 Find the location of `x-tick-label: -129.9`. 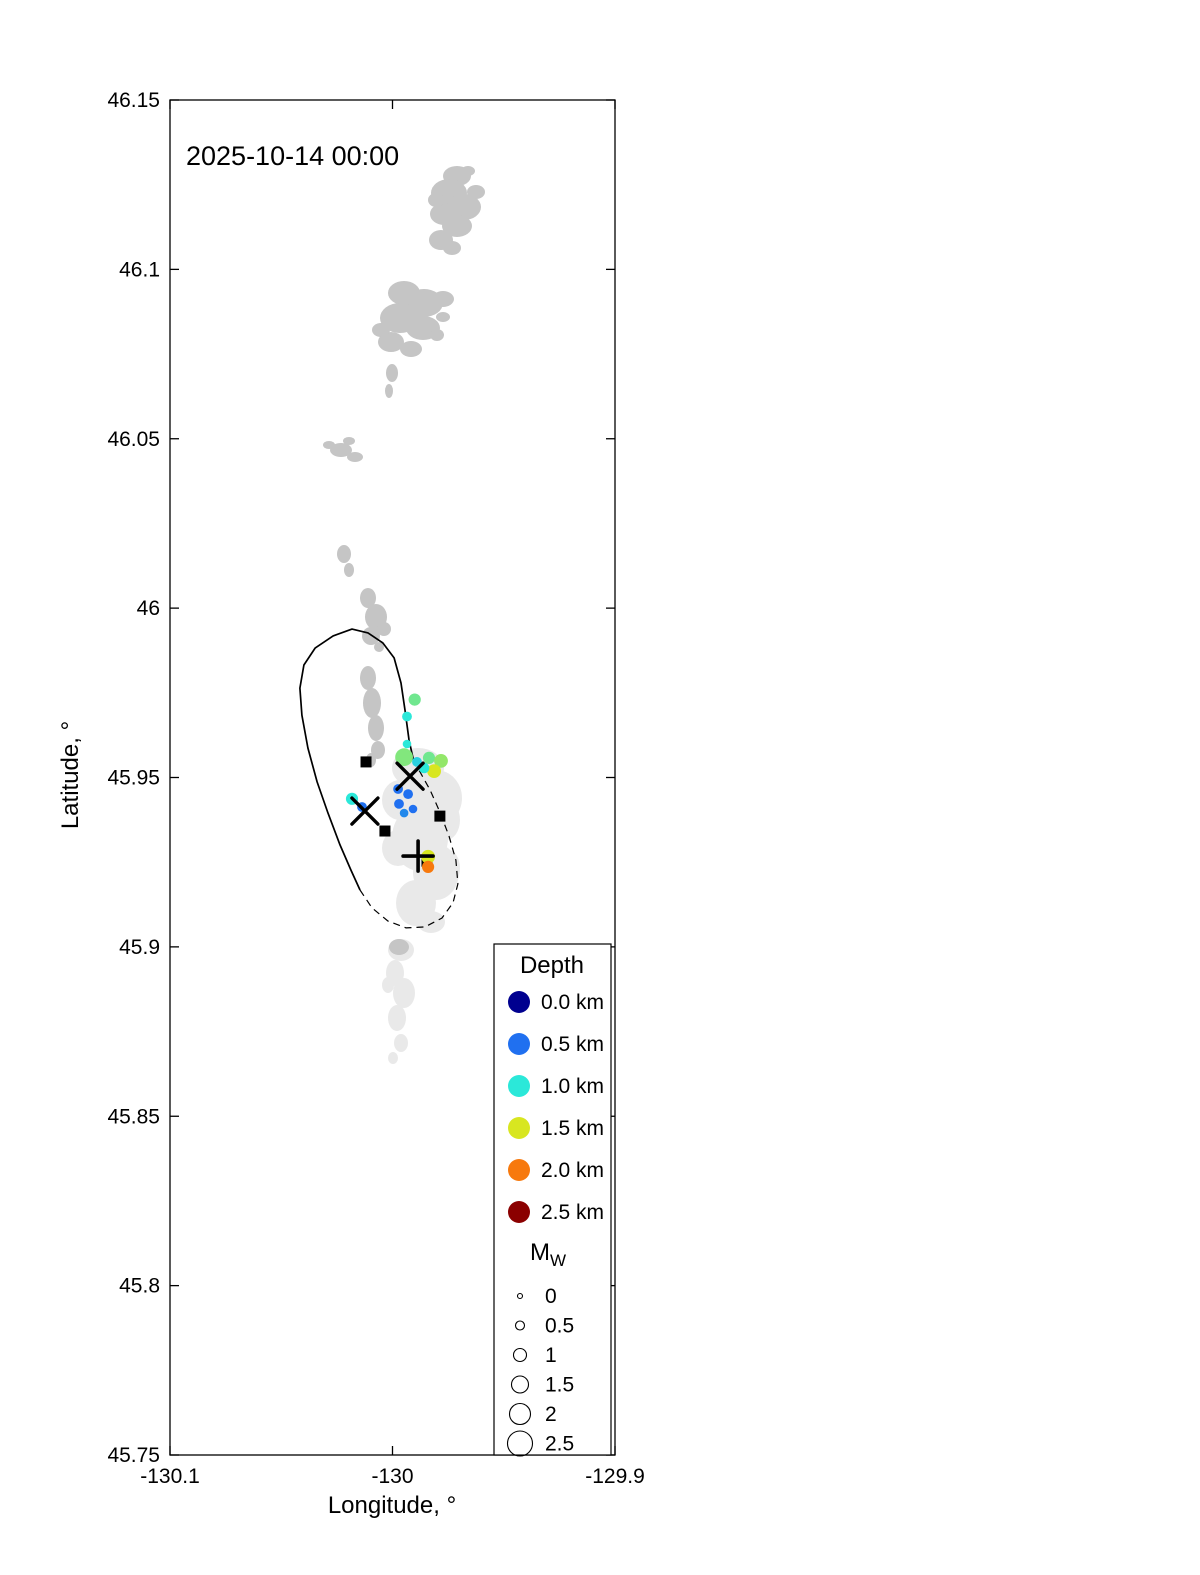

x-tick-label: -129.9 is located at coordinates (615, 1476).